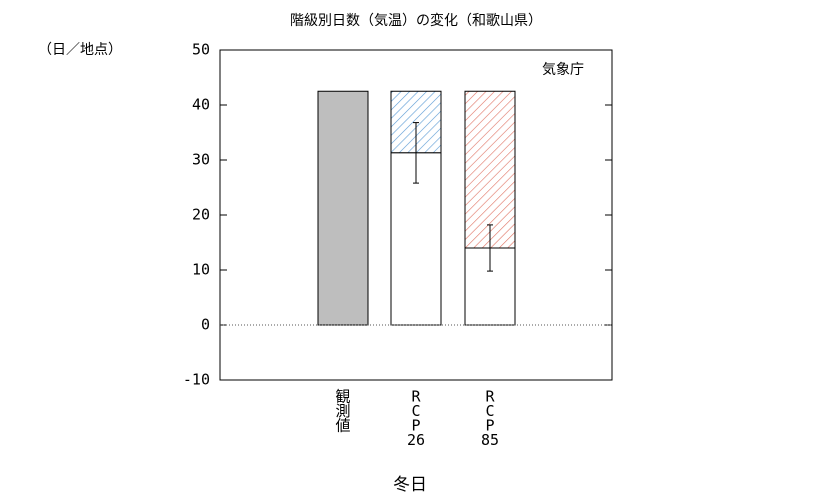 This screenshot has height=498, width=833. Describe the element at coordinates (410, 485) in the screenshot. I see `x-axis-label: 冬日` at that location.